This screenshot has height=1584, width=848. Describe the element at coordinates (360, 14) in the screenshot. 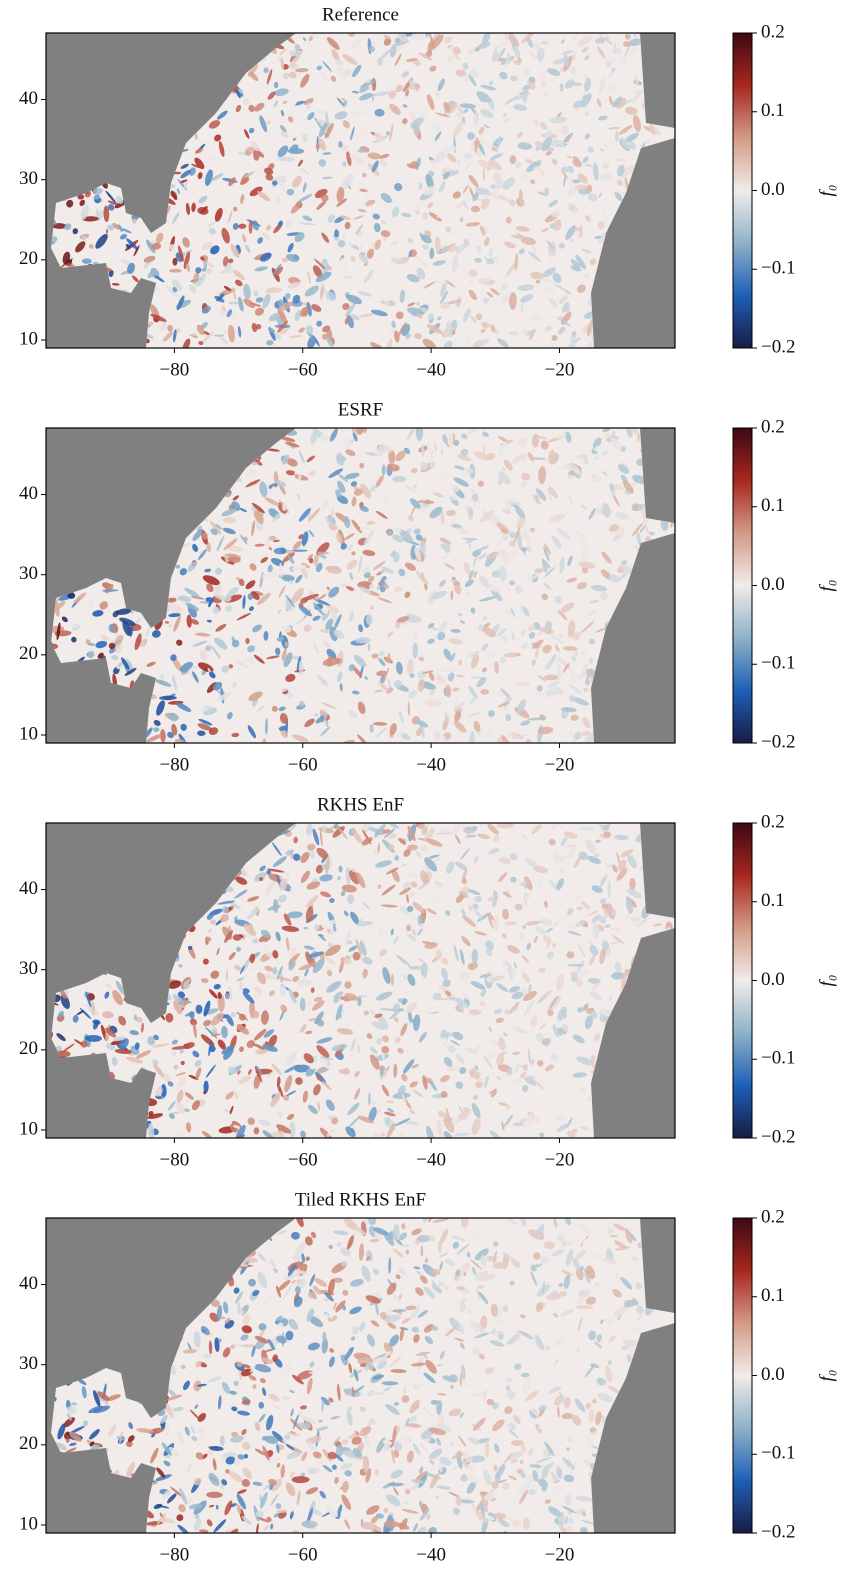

I see `panel-title: Reference` at that location.